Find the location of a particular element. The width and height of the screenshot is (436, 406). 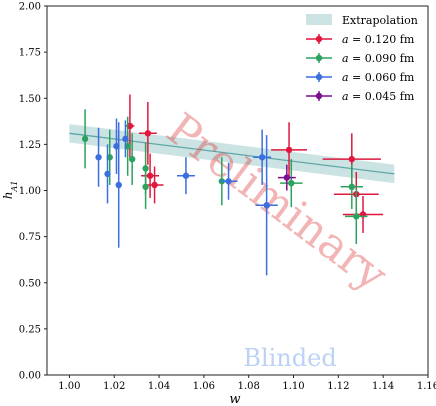

x-tick-label: 1.12 is located at coordinates (338, 386).